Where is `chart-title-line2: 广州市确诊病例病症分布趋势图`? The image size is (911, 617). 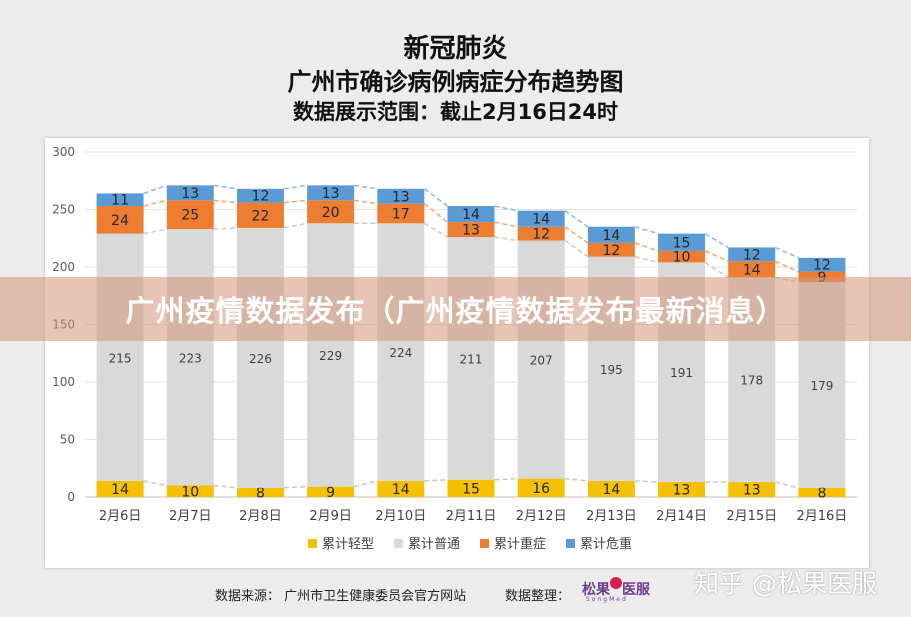 chart-title-line2: 广州市确诊病例病症分布趋势图 is located at coordinates (455, 82).